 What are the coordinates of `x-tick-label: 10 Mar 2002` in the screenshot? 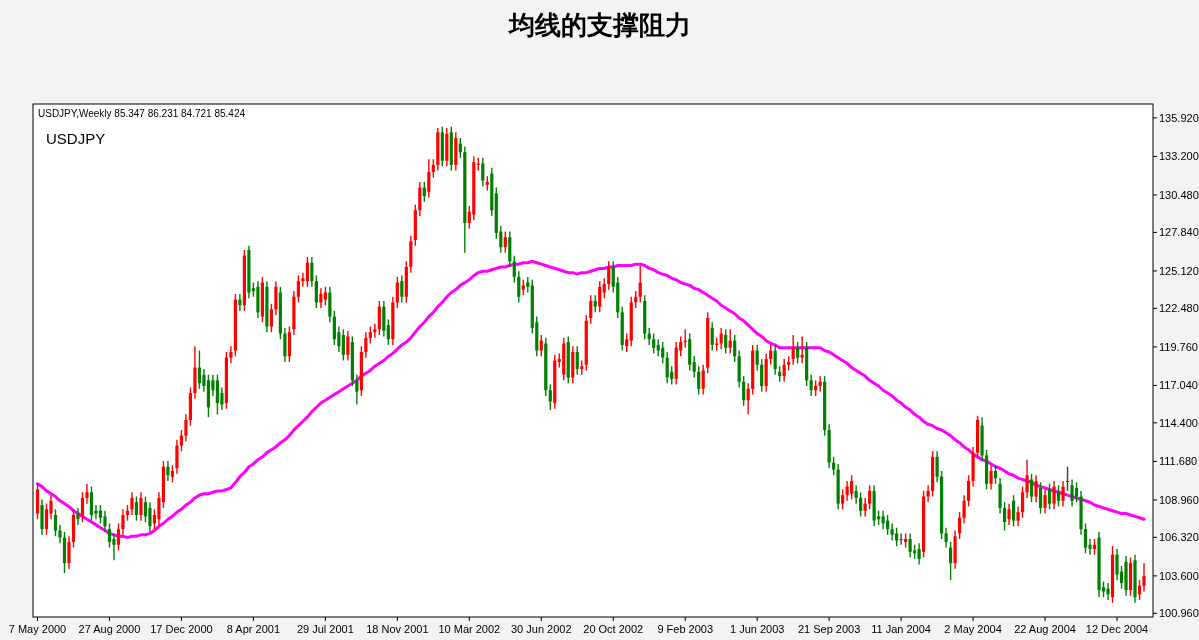 It's located at (469, 629).